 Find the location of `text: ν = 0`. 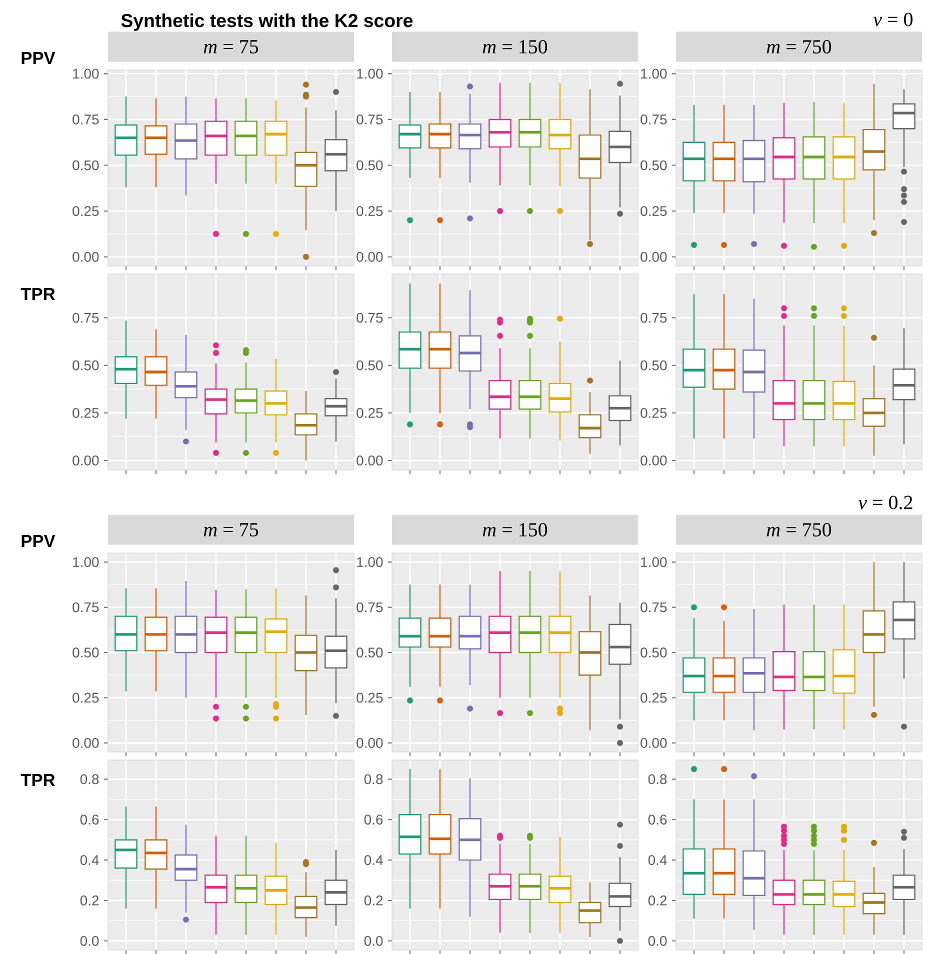

text: ν = 0 is located at coordinates (892, 19).